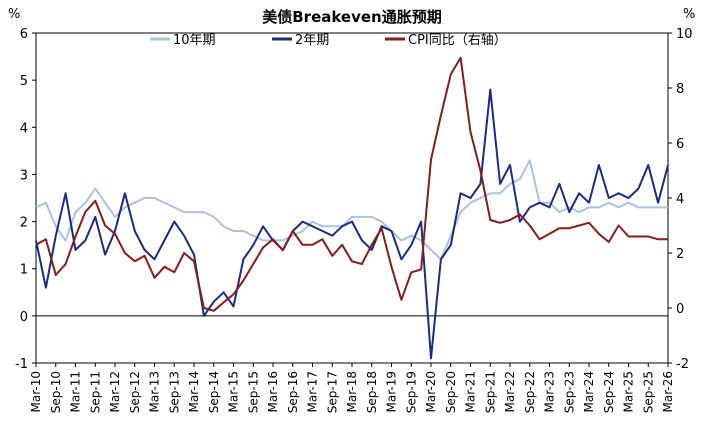  Describe the element at coordinates (648, 392) in the screenshot. I see `x-tick-label: Sep-25` at that location.